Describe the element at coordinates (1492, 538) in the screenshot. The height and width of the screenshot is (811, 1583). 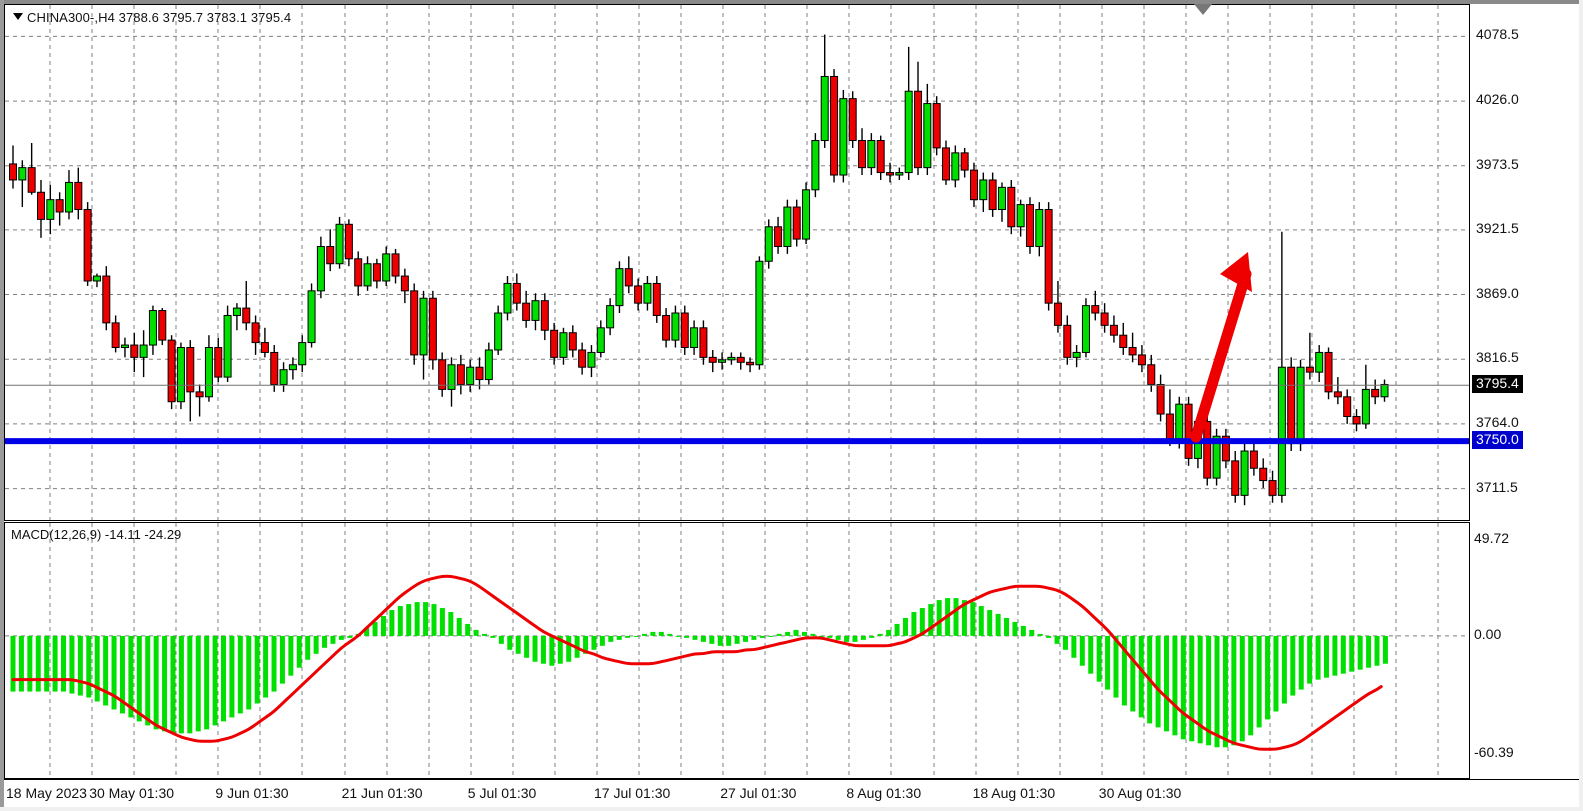
I see `macd-axis-tick: 49.72` at that location.